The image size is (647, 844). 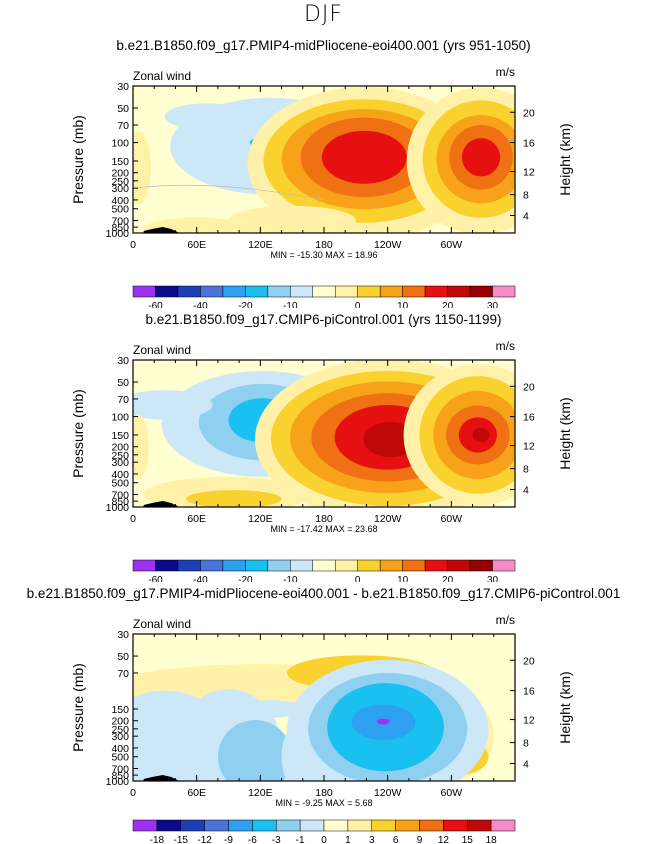 I want to click on y-tick-label: 30, so click(x=123, y=87).